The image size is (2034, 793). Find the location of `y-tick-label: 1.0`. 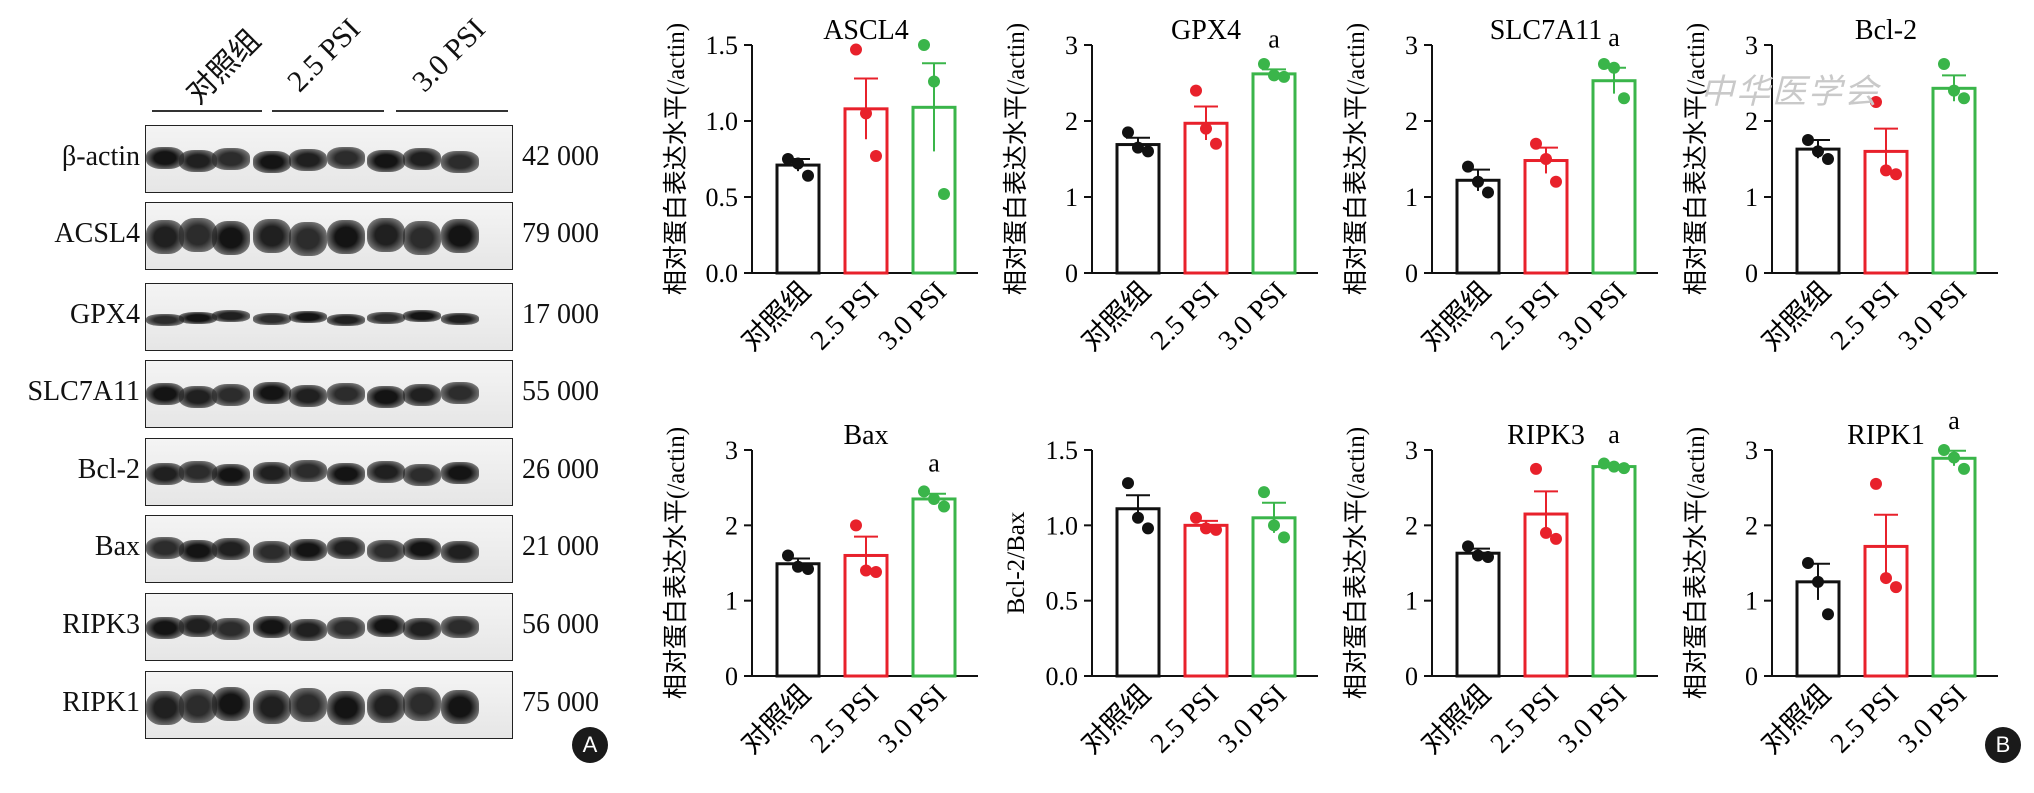

y-tick-label: 1.0 is located at coordinates (722, 121).